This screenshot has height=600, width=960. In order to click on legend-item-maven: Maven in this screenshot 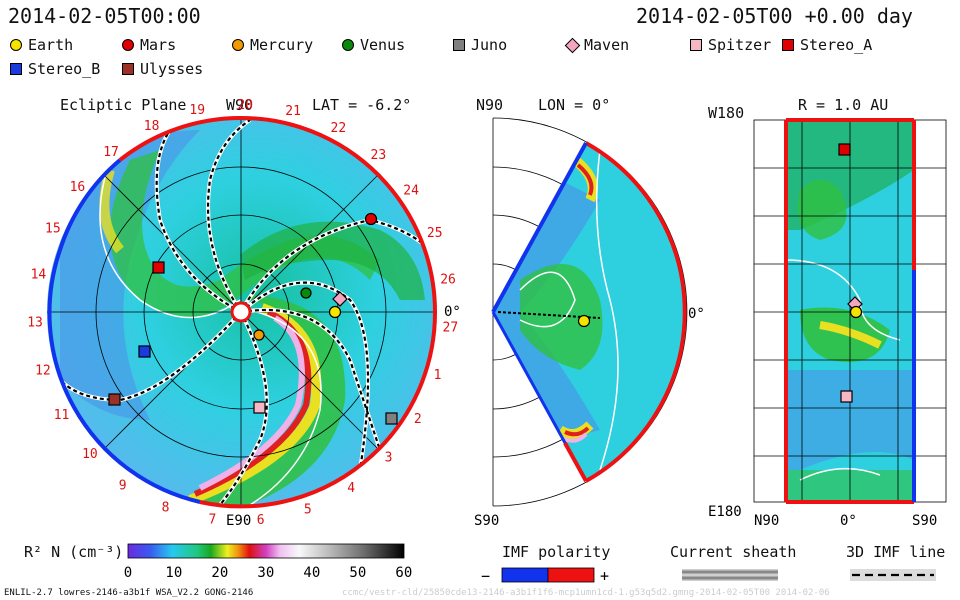, I will do `click(597, 45)`.